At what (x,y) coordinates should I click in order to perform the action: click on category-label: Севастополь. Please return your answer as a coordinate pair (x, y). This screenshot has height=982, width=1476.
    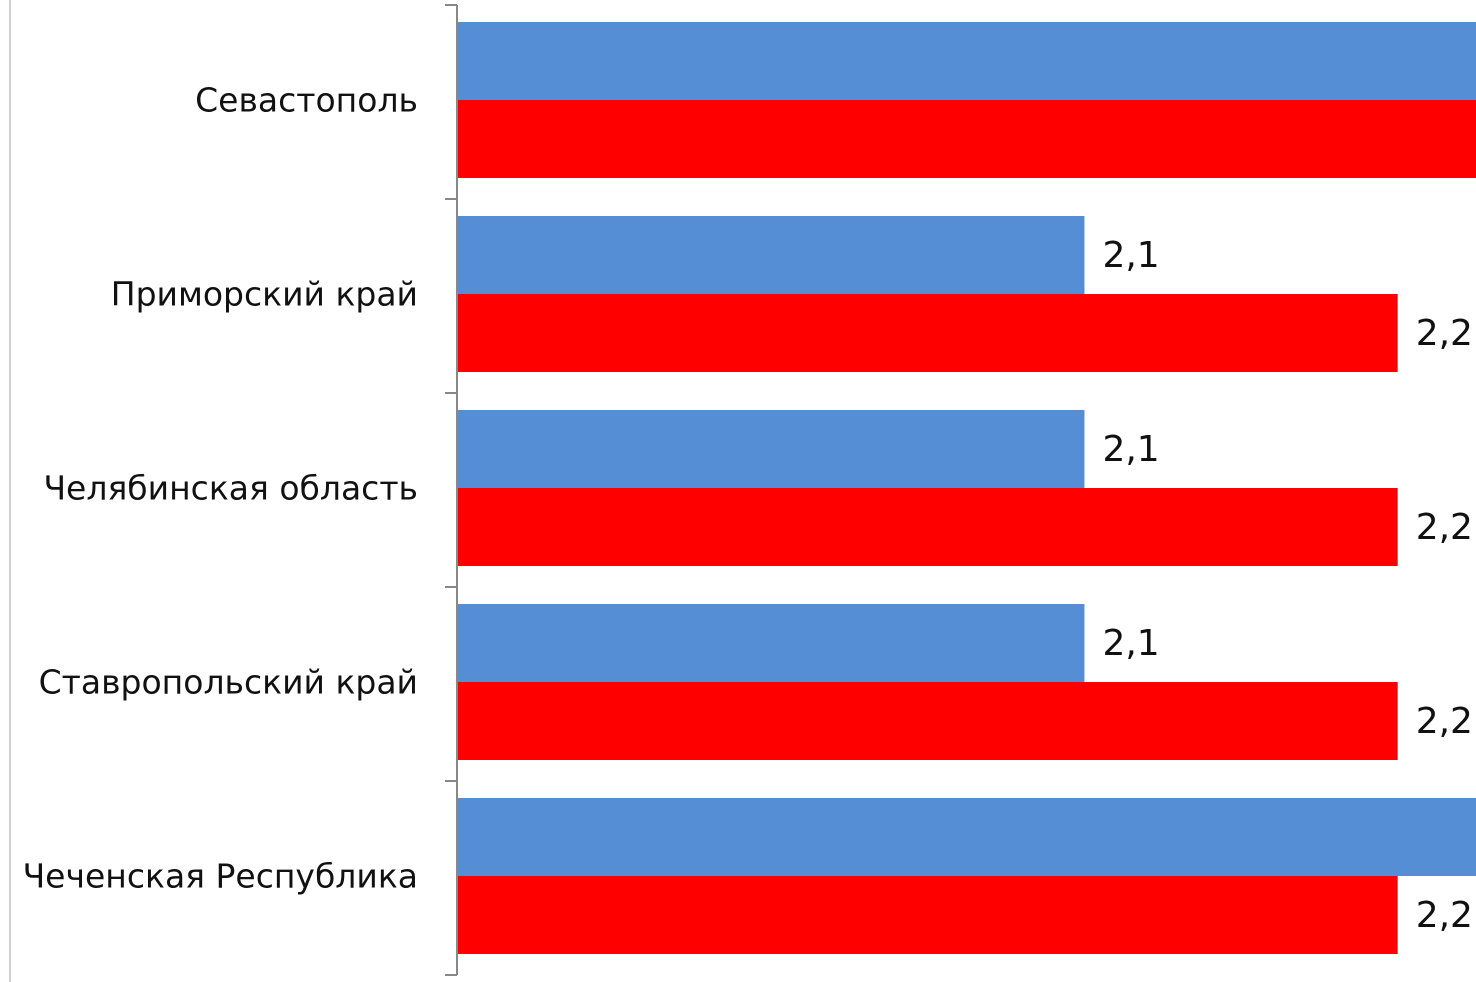
    Looking at the image, I should click on (306, 100).